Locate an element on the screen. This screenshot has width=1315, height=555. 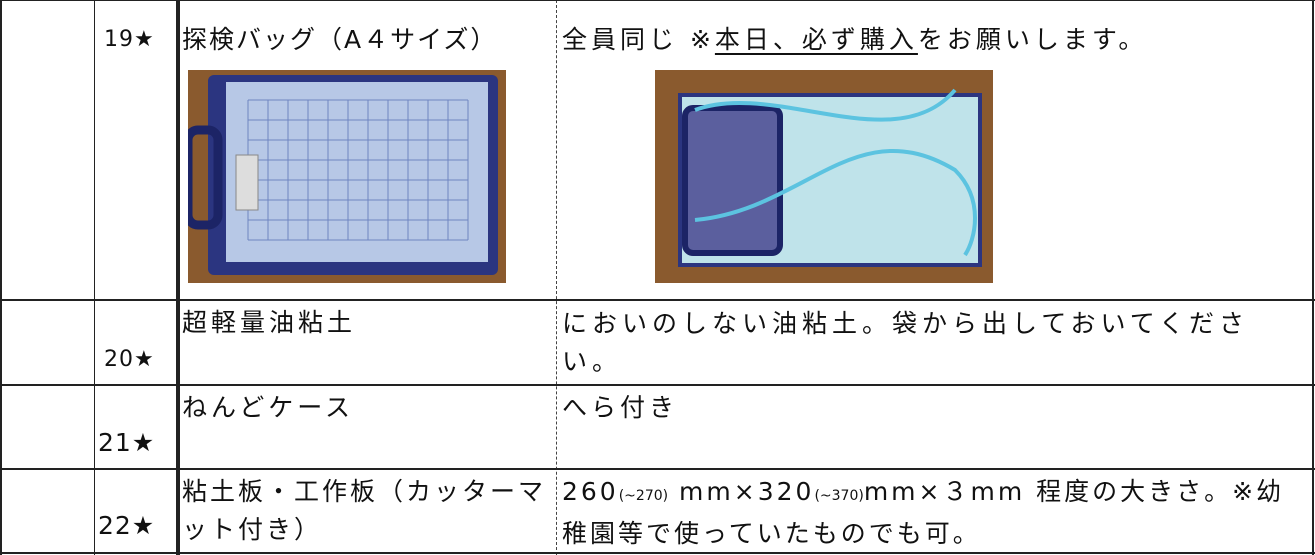
item-number: 19★ is located at coordinates (129, 39).